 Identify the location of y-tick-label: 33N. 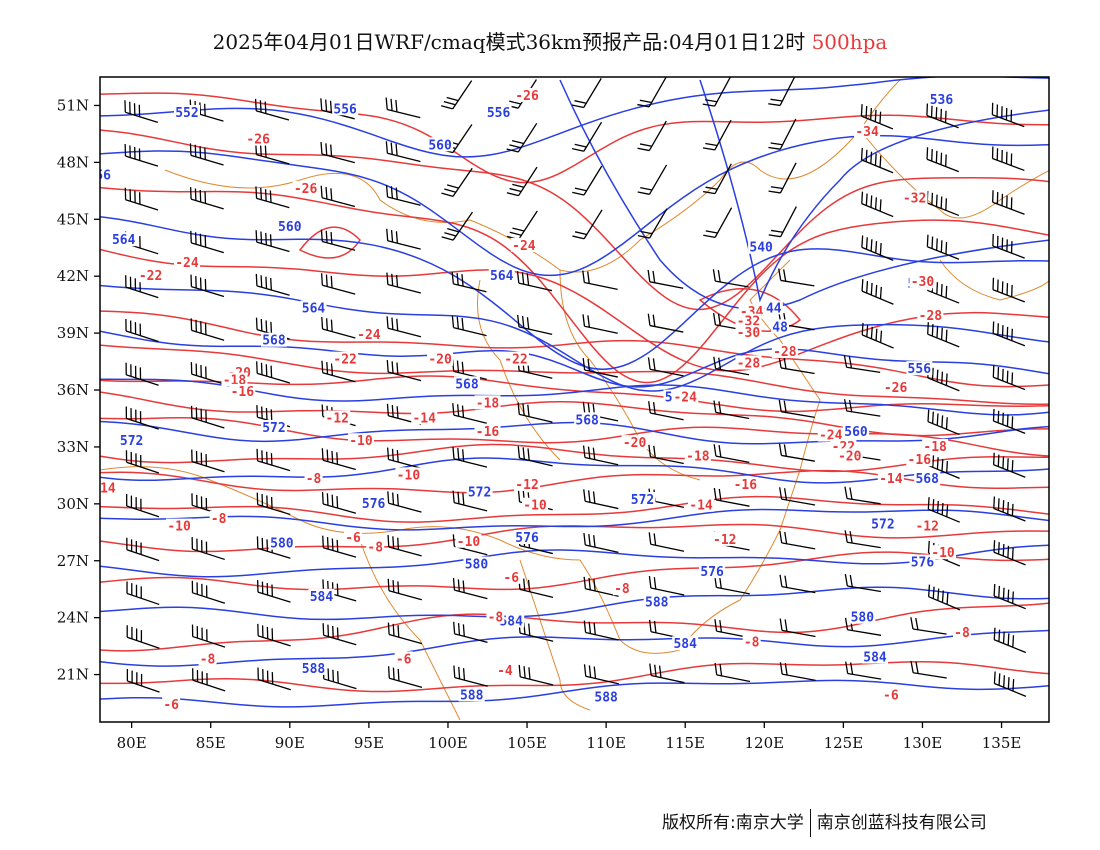
(73, 447).